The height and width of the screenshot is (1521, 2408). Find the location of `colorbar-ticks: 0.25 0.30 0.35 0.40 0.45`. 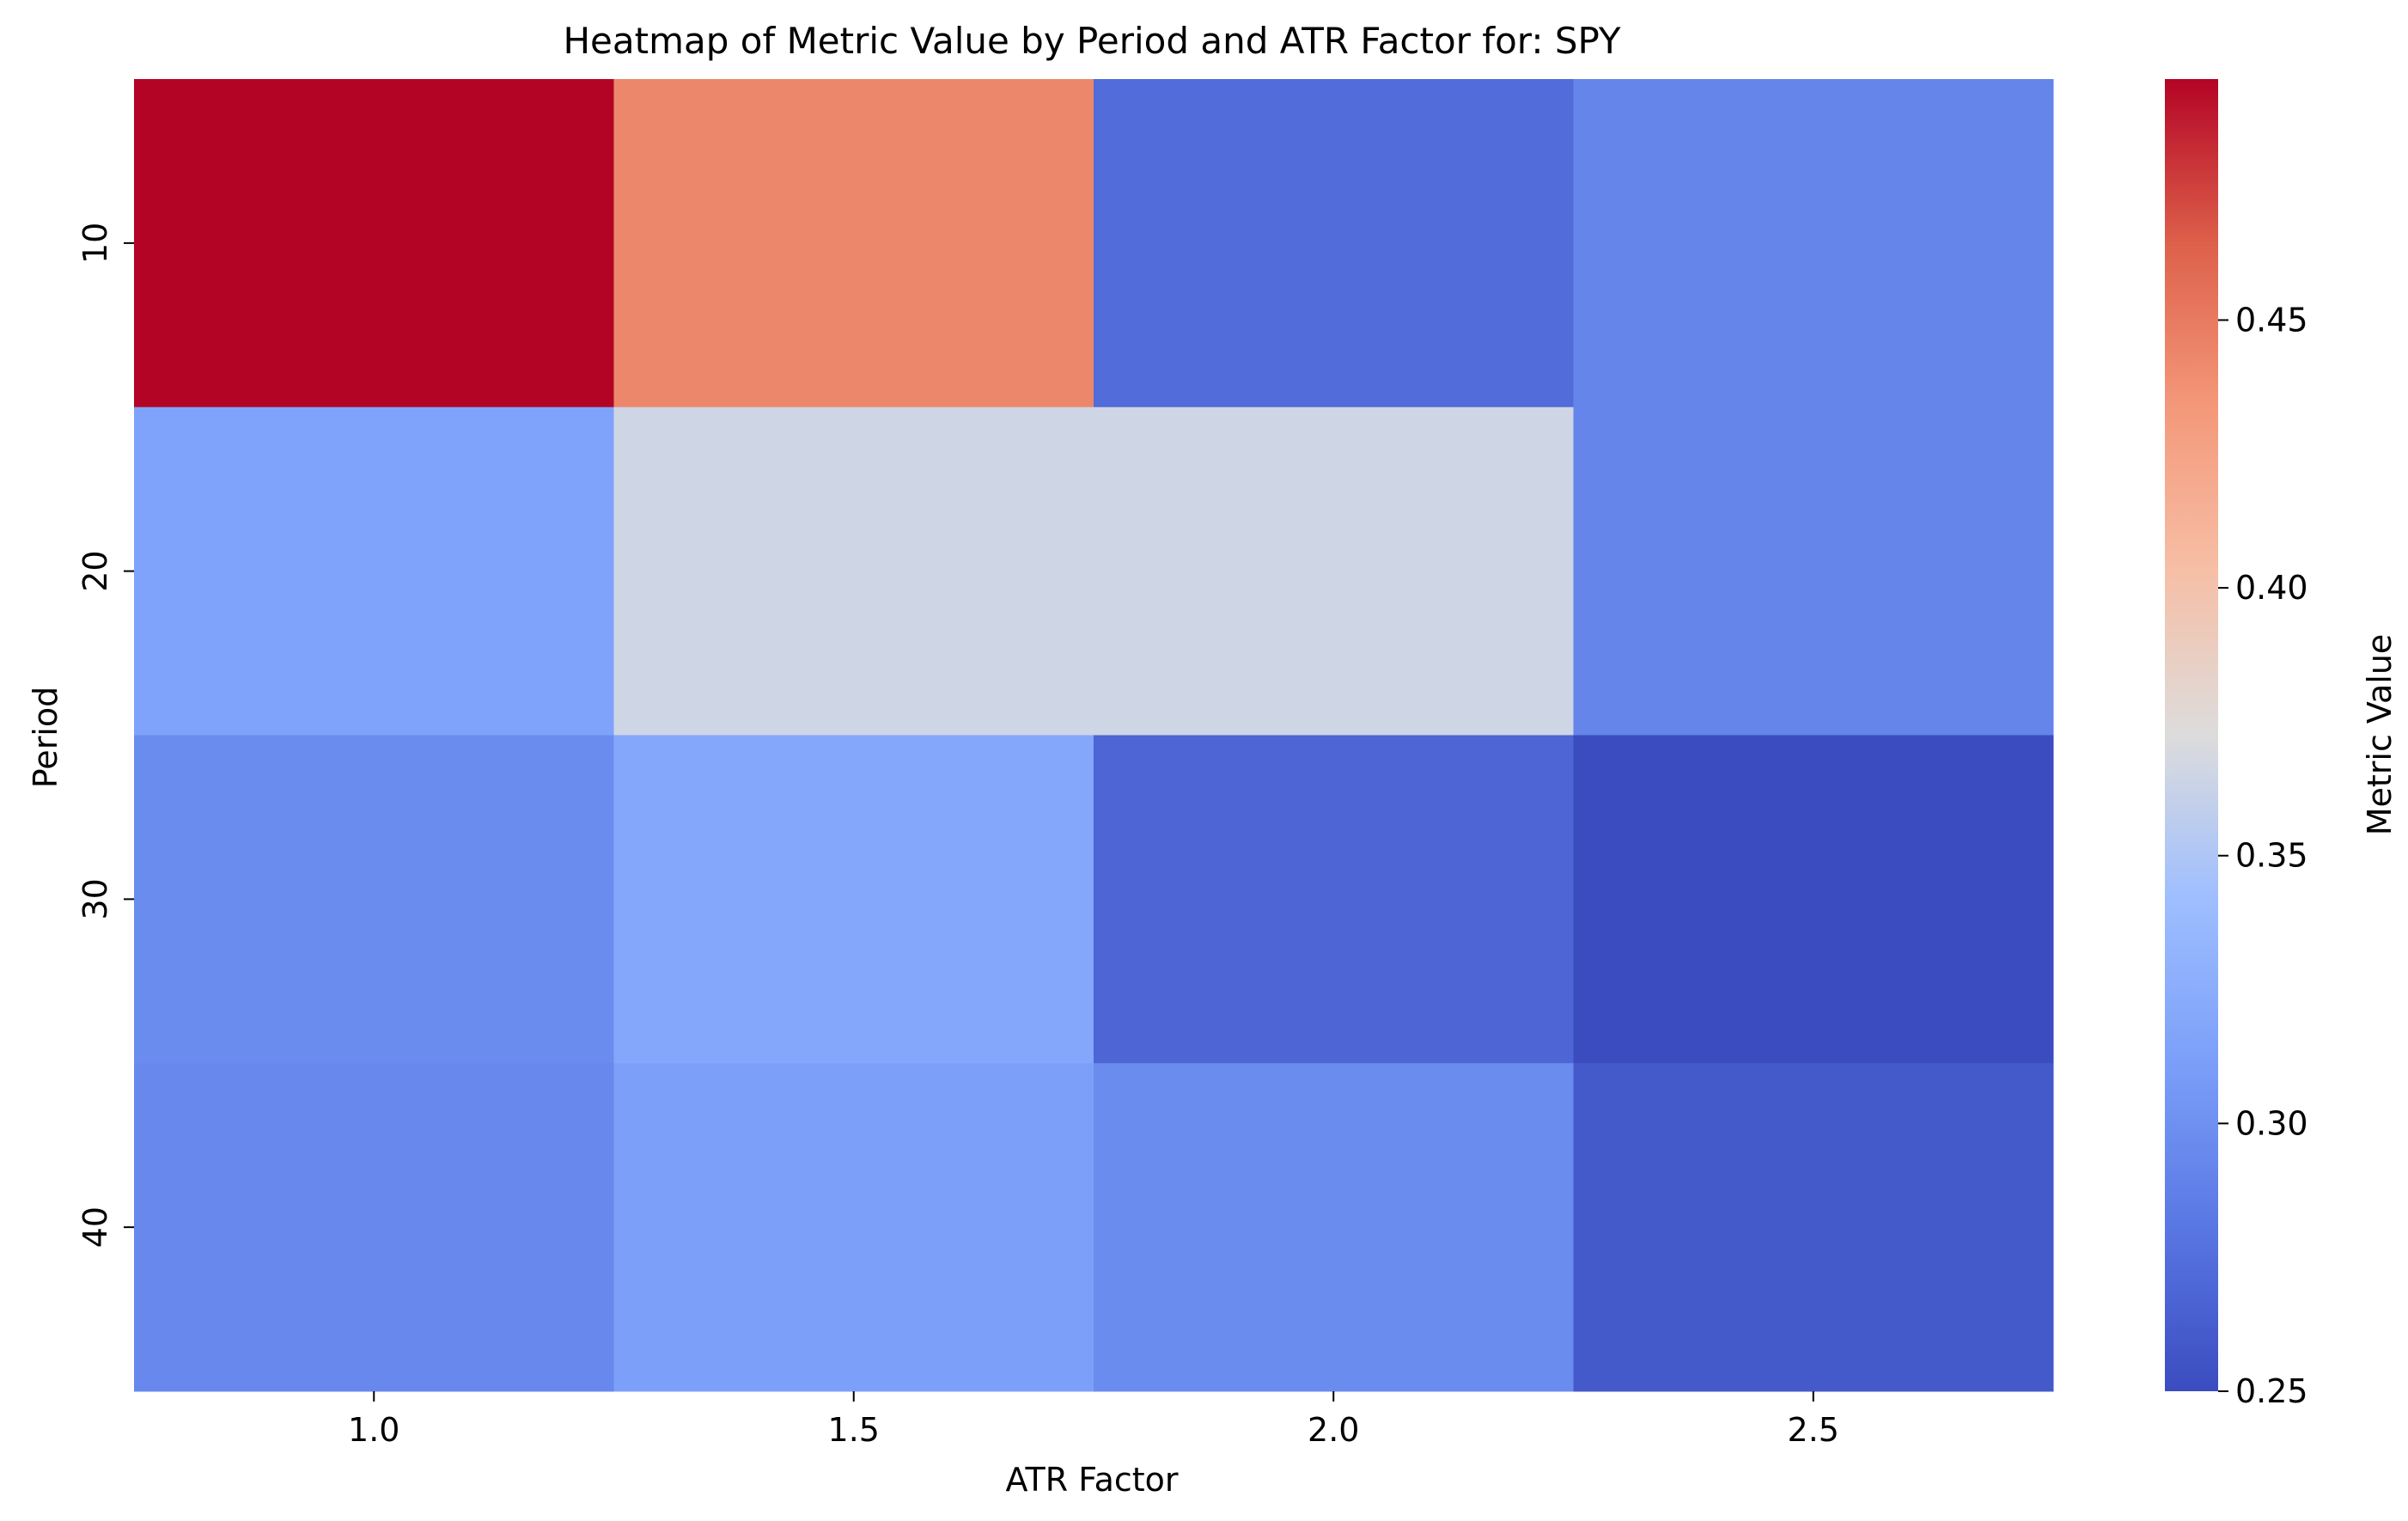

colorbar-ticks: 0.25 0.30 0.35 0.40 0.45 is located at coordinates (2263, 855).